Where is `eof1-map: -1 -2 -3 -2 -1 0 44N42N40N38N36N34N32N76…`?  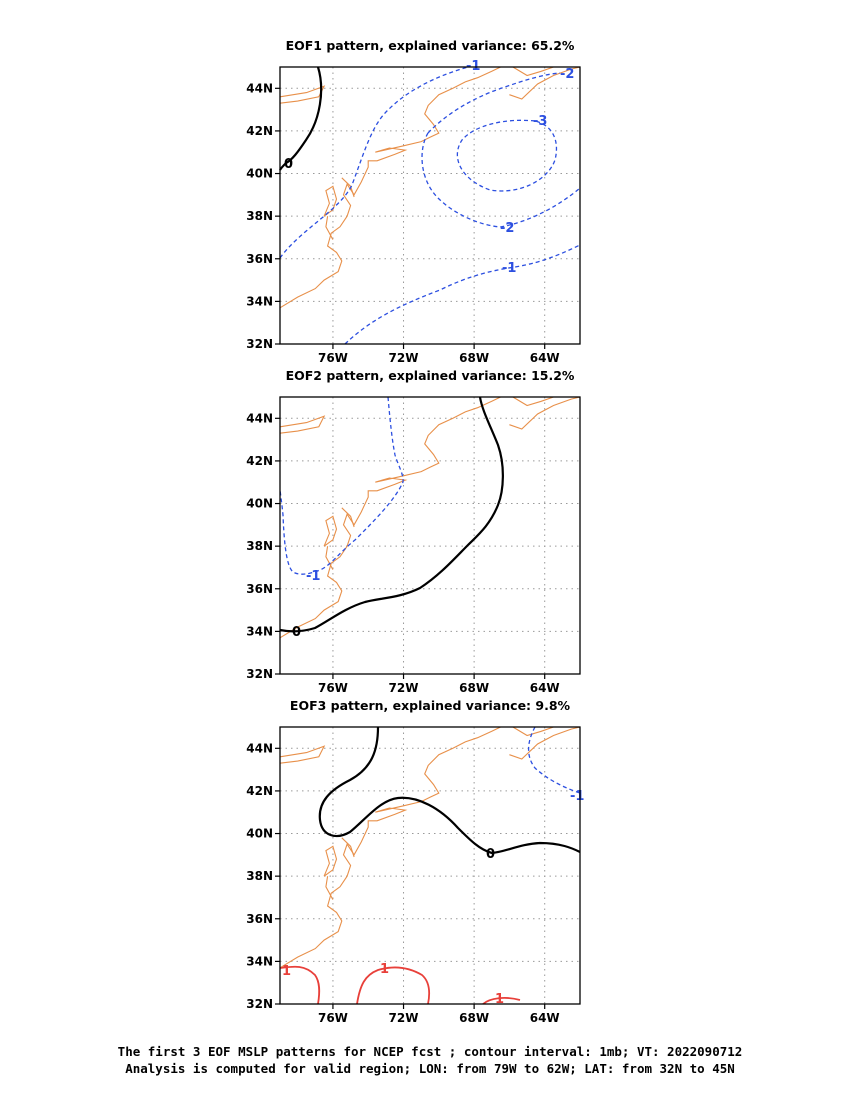
eof1-map: -1 -2 -3 -2 -1 0 44N42N40N38N36N34N32N76… is located at coordinates (413, 212).